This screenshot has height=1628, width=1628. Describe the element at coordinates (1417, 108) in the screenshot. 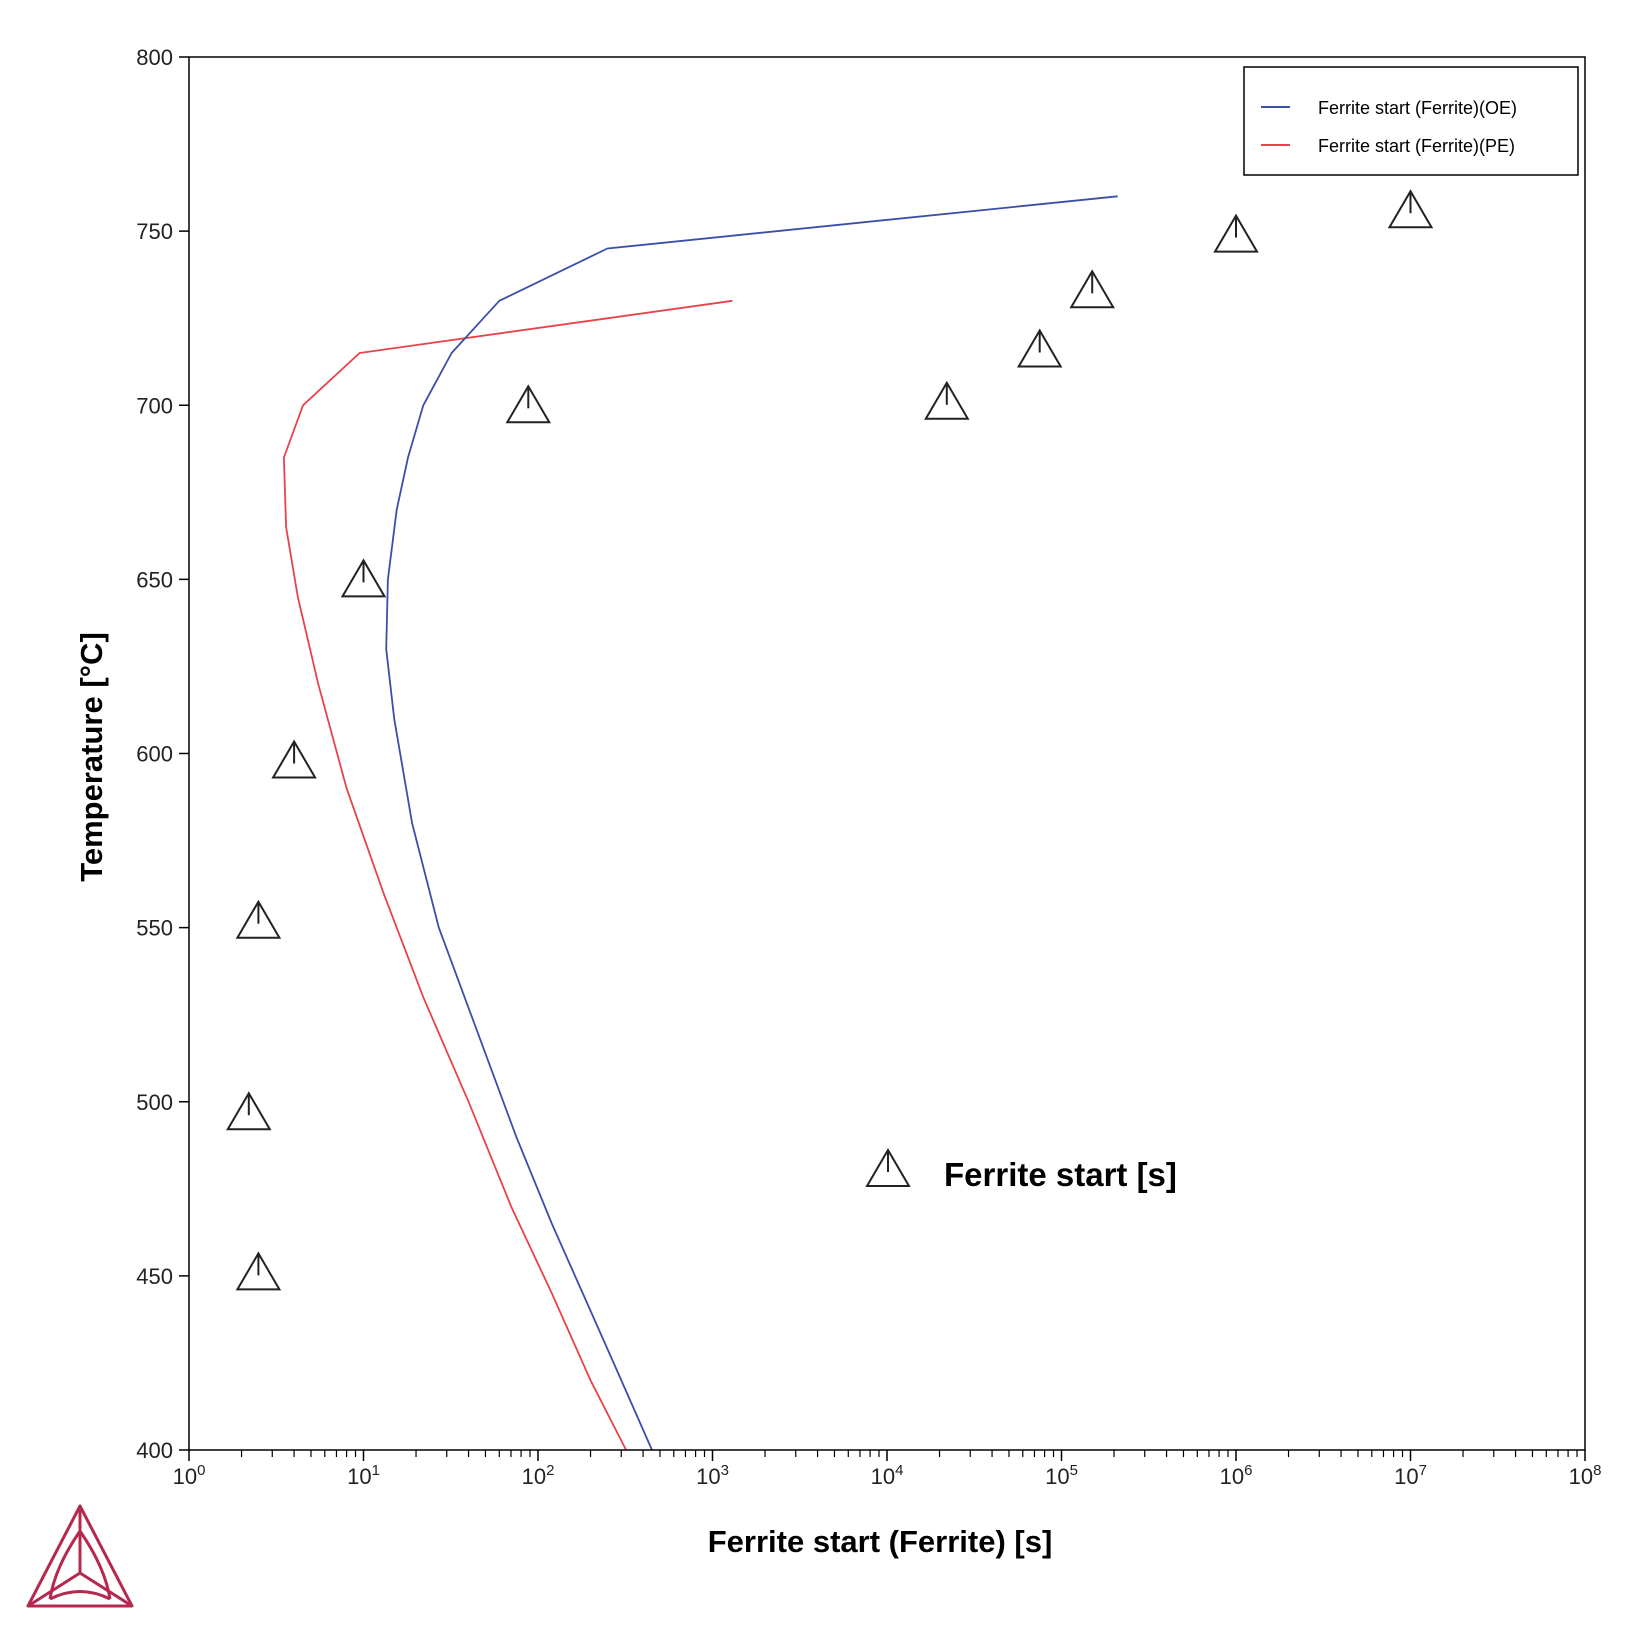

I see `legend-label-oe: Ferrite start (Ferrite)(OE)` at that location.